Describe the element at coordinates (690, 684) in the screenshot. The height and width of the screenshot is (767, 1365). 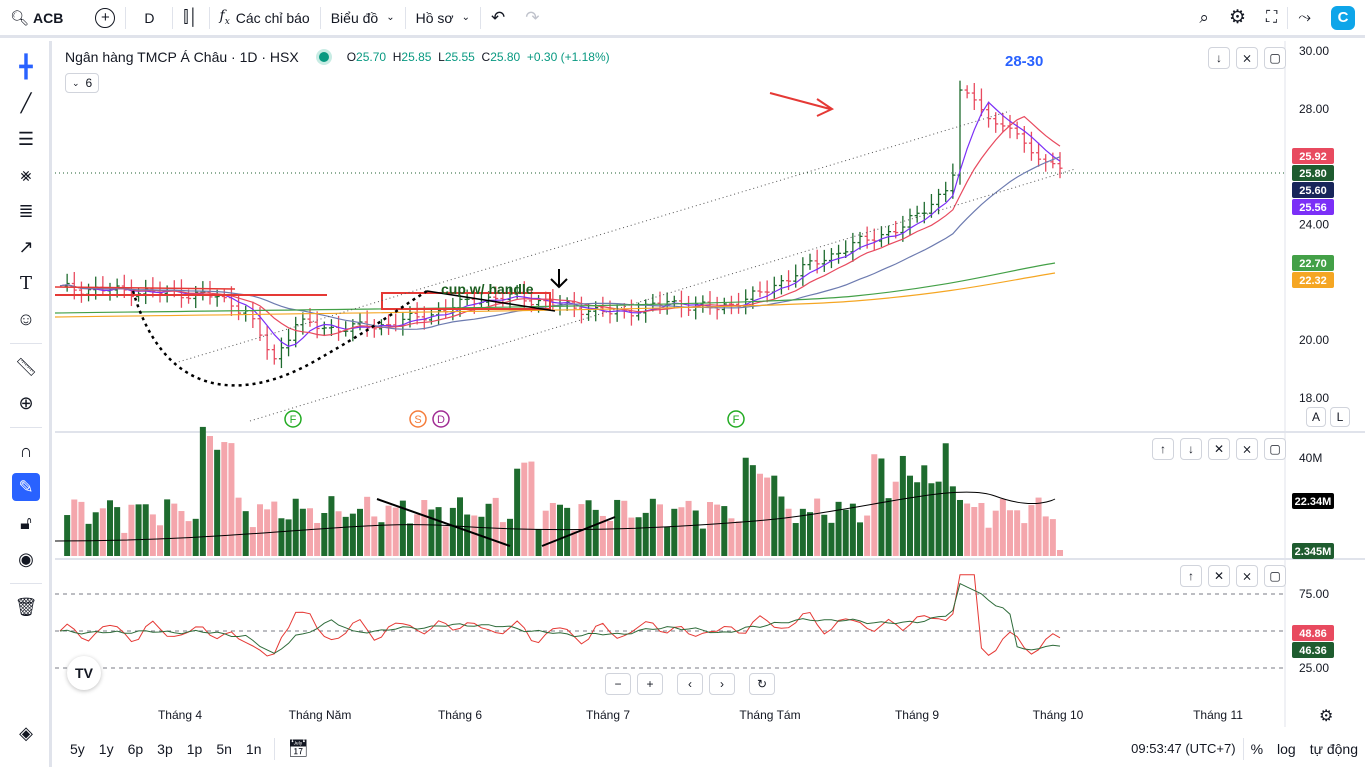
I see `scroll-left-button: ‹` at that location.